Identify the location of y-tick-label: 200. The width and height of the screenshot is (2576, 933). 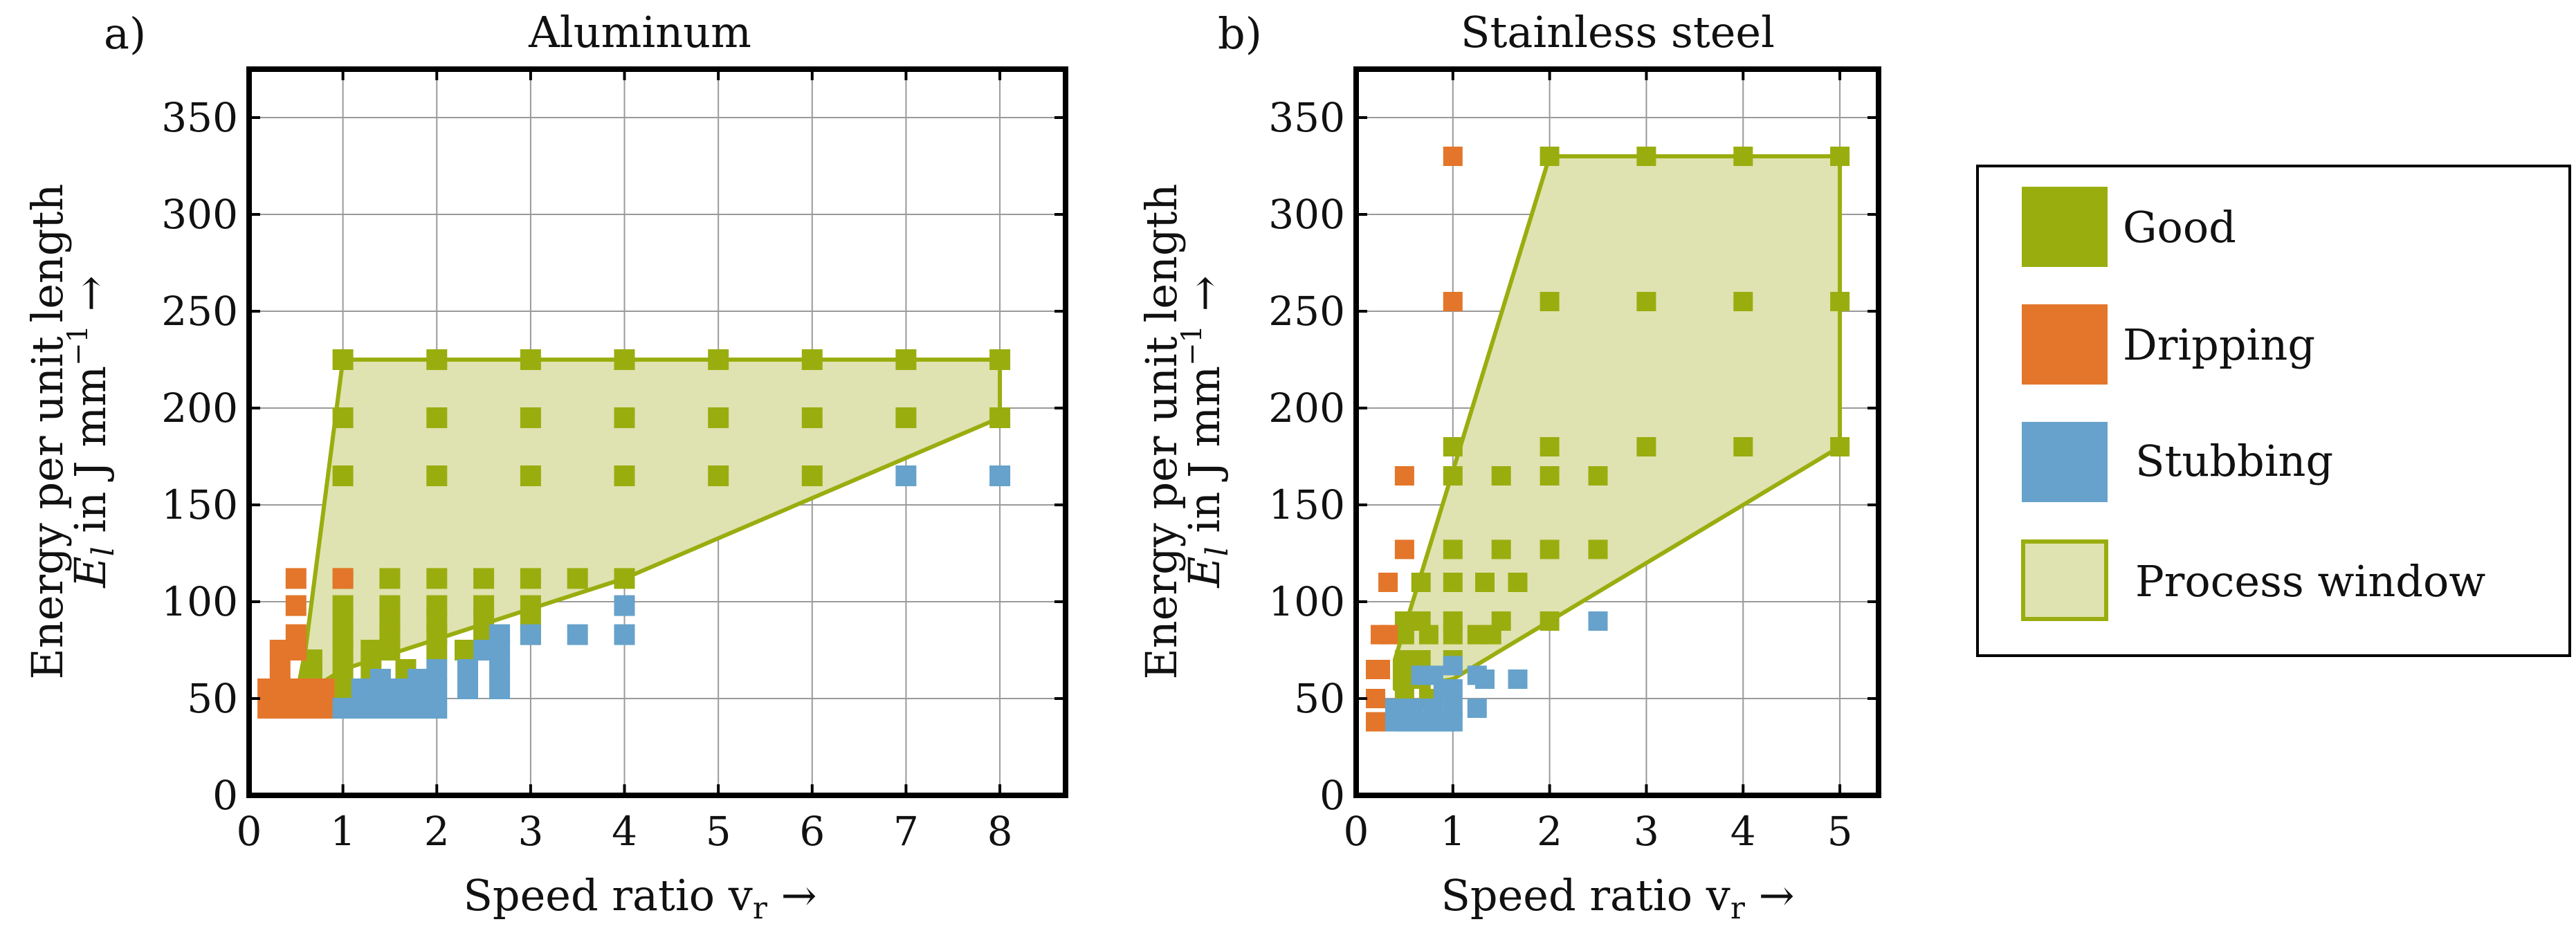
(1307, 408).